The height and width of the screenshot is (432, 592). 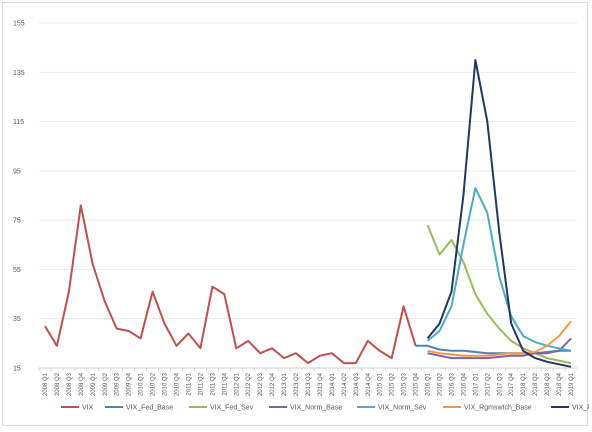 I want to click on series-line-vix-fed-sev, so click(x=499, y=294).